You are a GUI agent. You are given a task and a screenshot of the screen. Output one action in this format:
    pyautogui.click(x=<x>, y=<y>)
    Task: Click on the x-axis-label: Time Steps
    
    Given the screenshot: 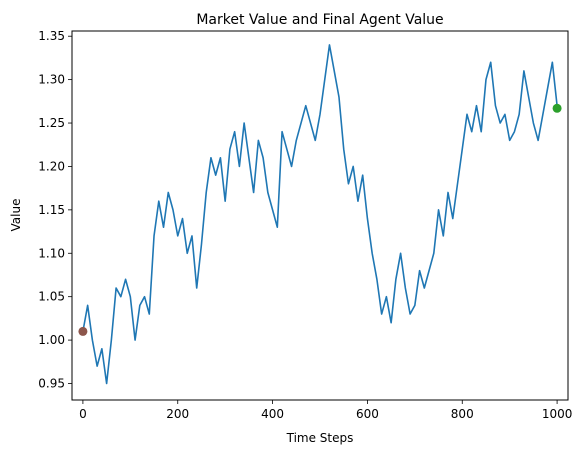 What is the action you would take?
    pyautogui.click(x=320, y=438)
    